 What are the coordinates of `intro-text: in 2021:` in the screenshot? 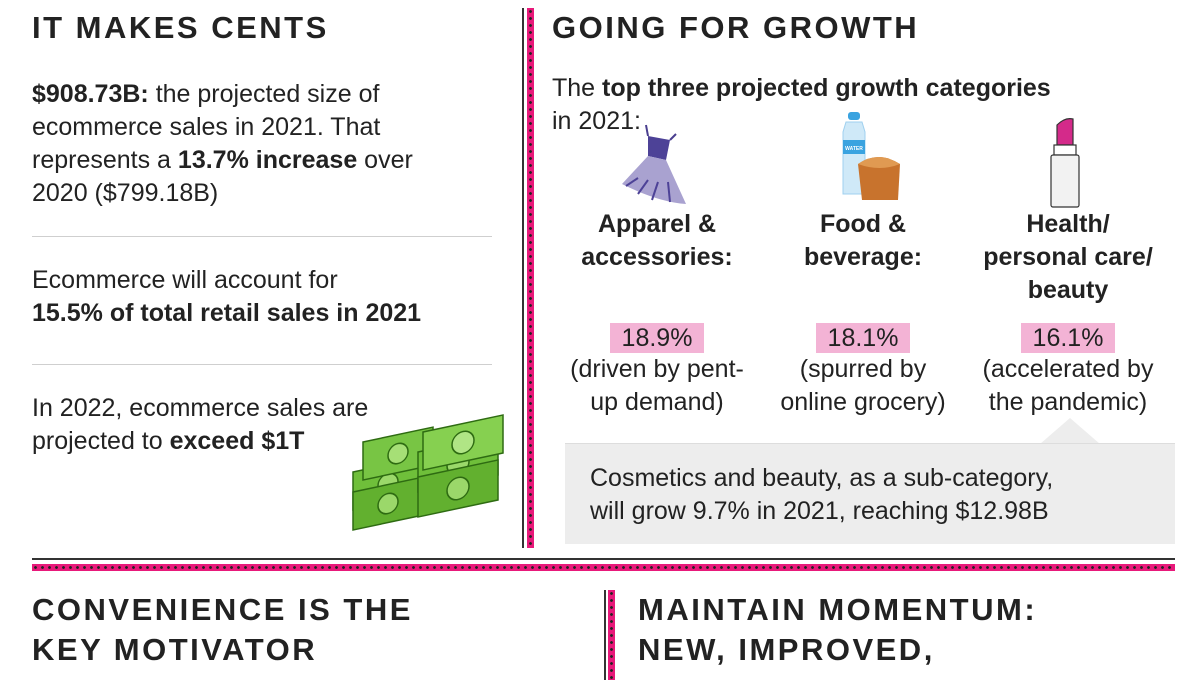 It's located at (596, 121).